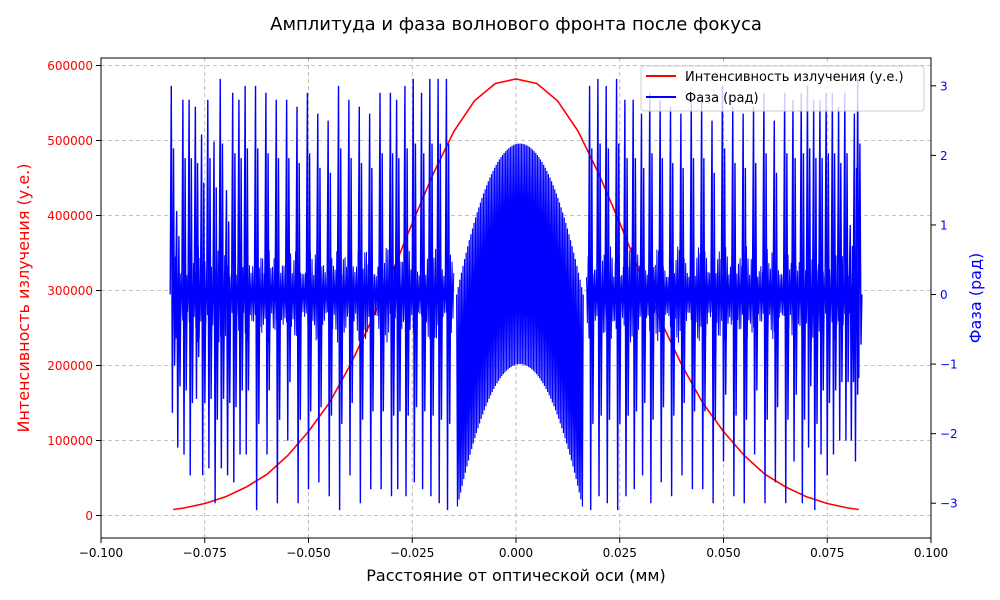  What do you see at coordinates (794, 77) in the screenshot?
I see `legend-label-intensity: Интенсивность излучения (у.е.)` at bounding box center [794, 77].